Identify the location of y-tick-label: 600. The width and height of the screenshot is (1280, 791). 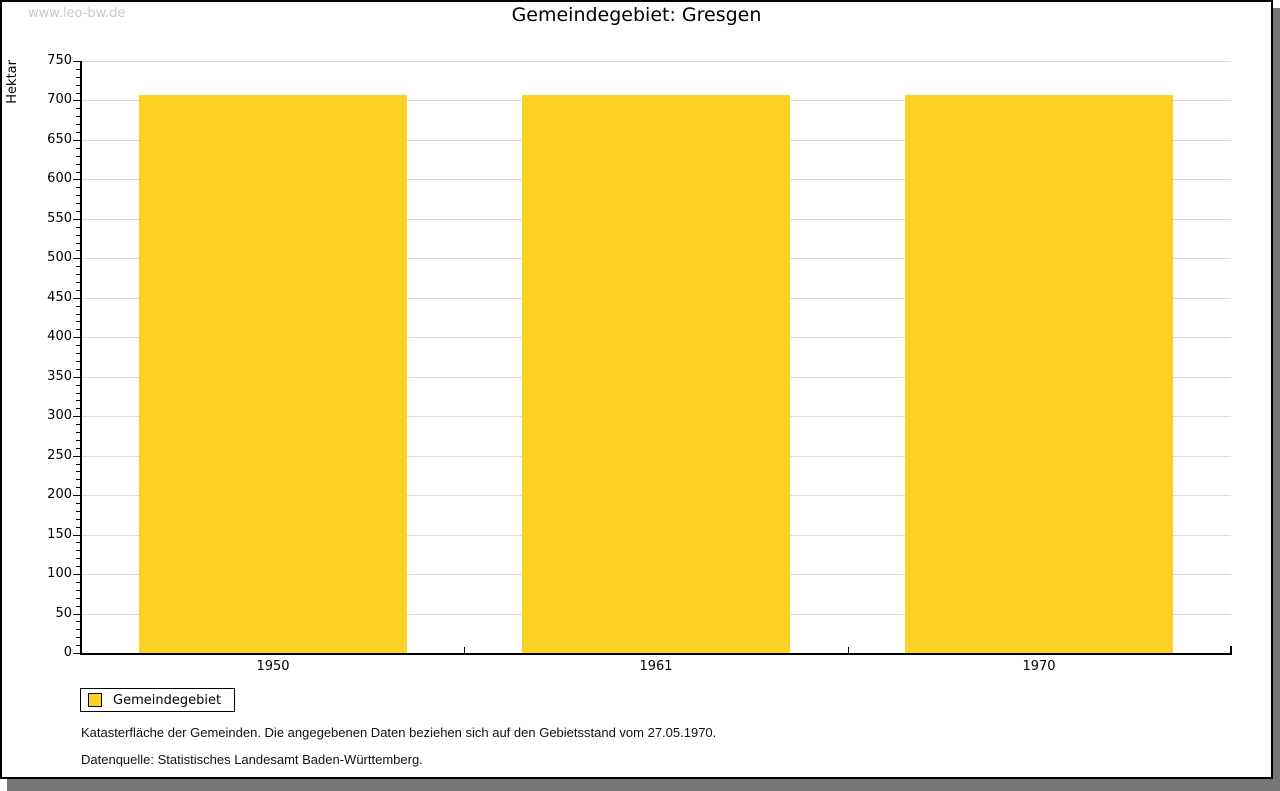
(59, 178).